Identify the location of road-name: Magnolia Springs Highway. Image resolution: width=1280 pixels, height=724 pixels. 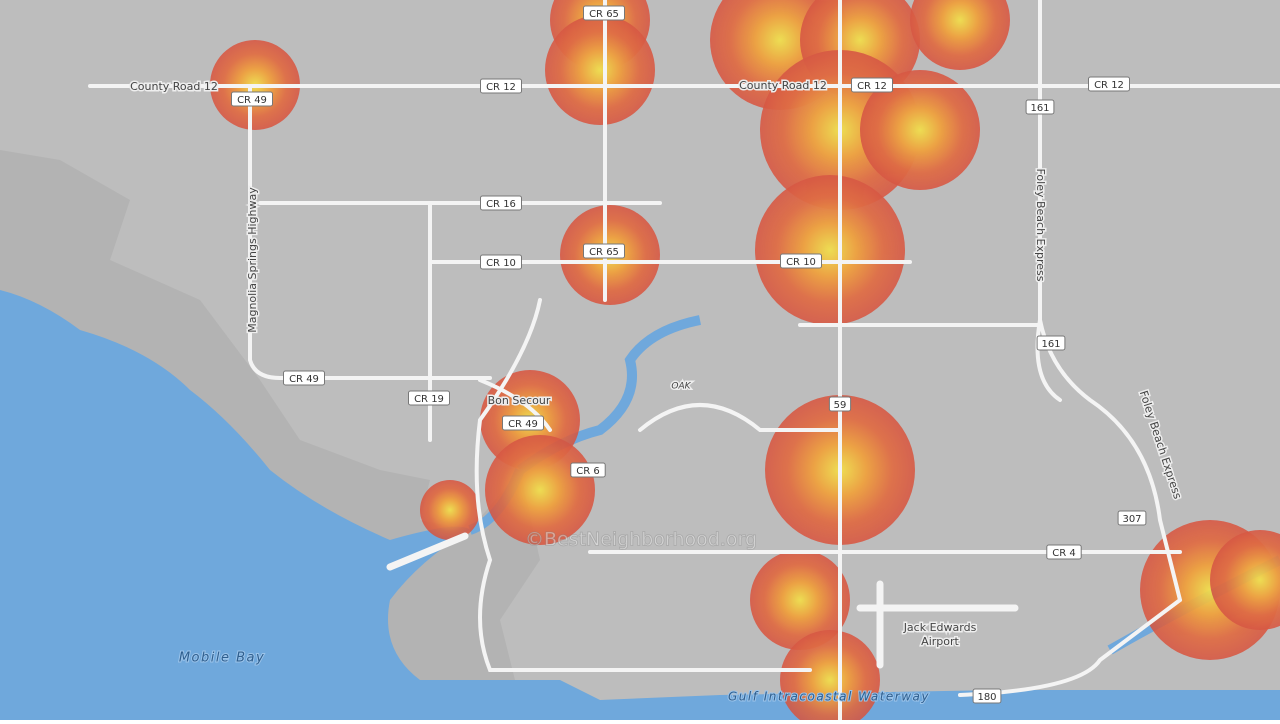
(252, 260).